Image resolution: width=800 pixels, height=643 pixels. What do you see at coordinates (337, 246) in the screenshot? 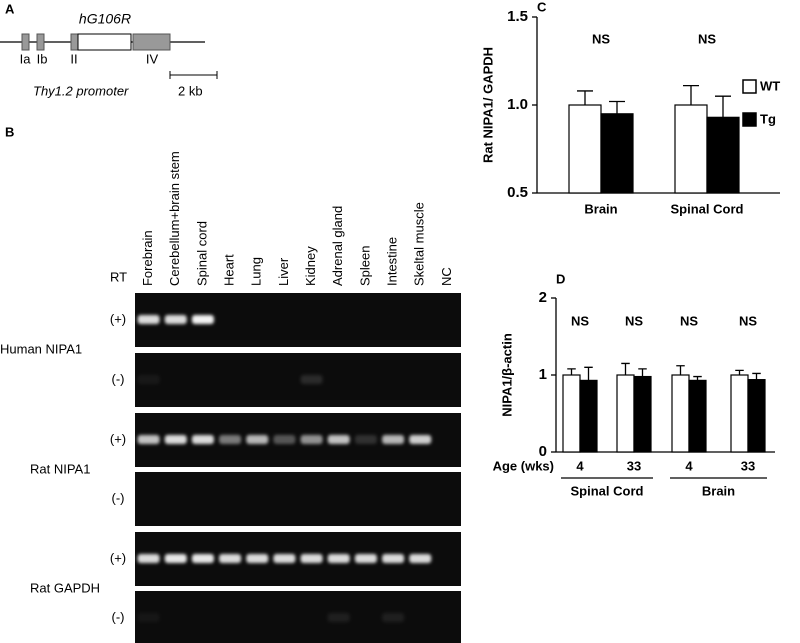
I see `lane-label: Adrenal gland` at bounding box center [337, 246].